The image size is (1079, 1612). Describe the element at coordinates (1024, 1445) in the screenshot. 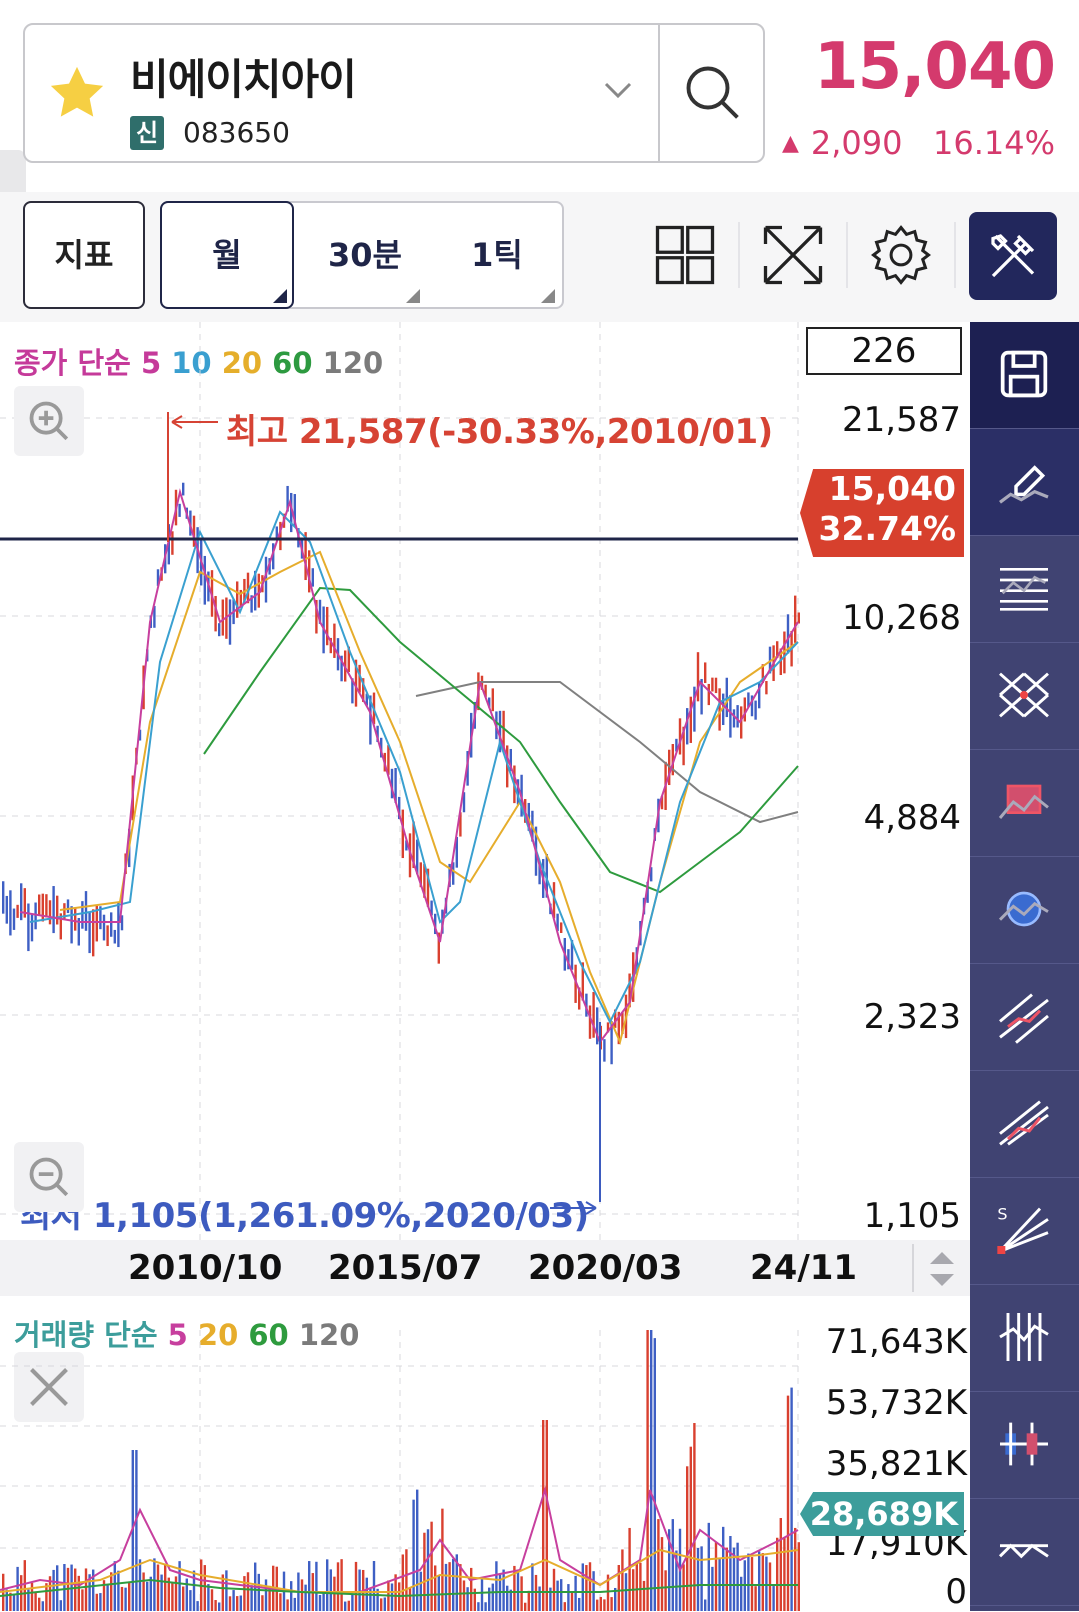

I see `rail-button-candle` at that location.